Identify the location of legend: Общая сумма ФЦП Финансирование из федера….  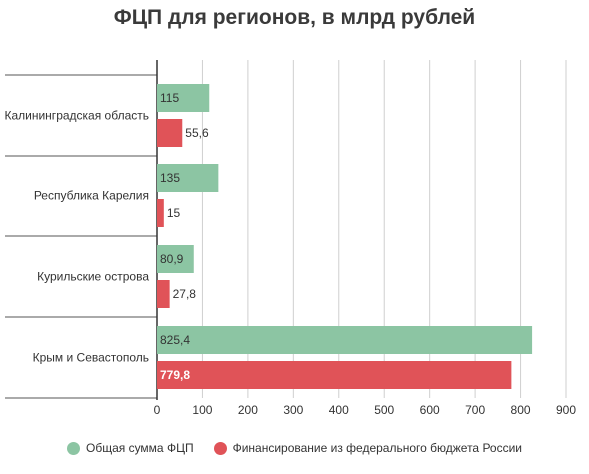
(294, 448).